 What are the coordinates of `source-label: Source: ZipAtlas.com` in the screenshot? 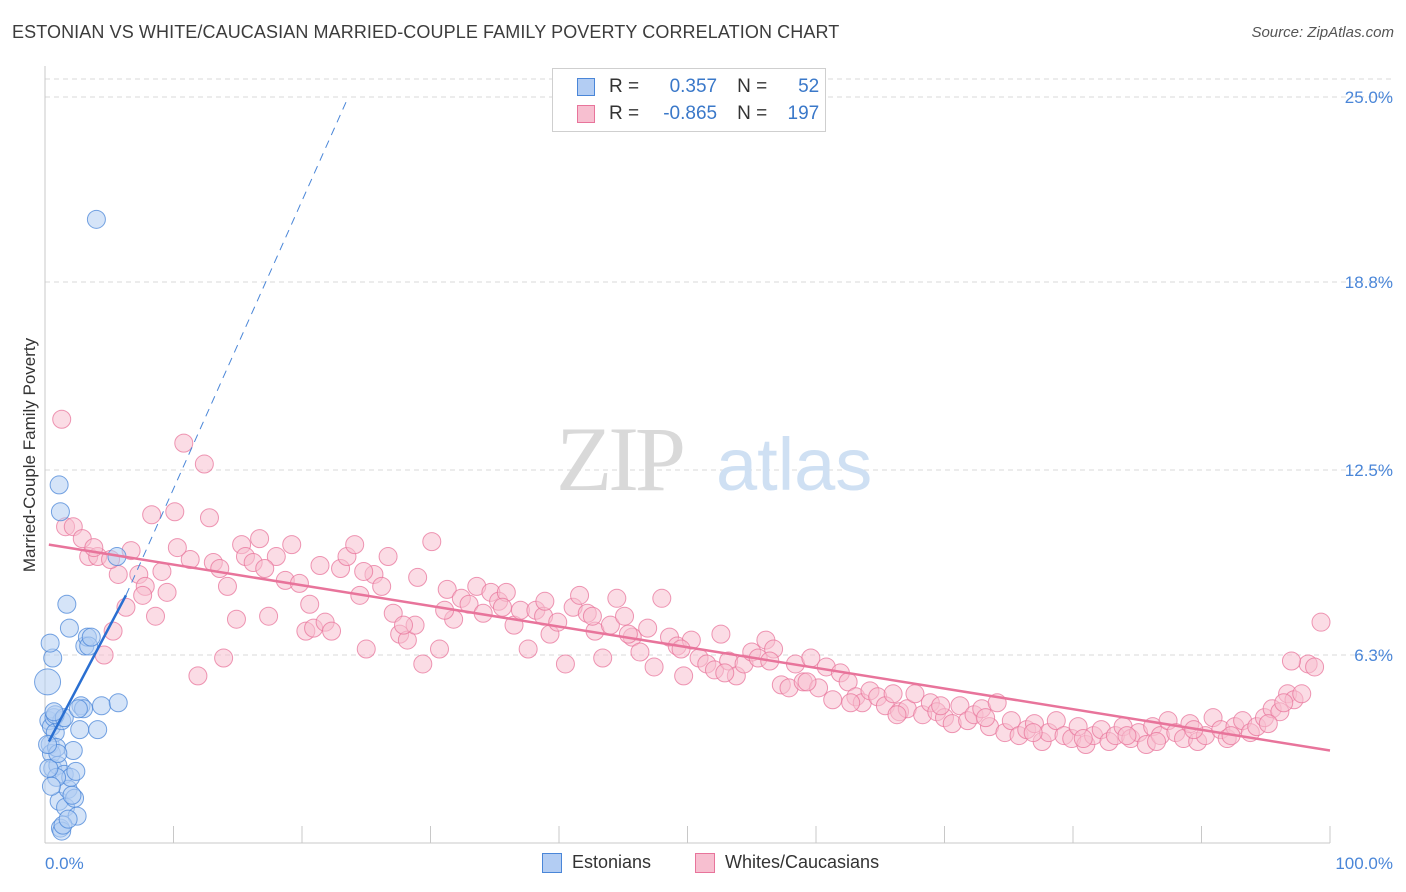 It's located at (1322, 32).